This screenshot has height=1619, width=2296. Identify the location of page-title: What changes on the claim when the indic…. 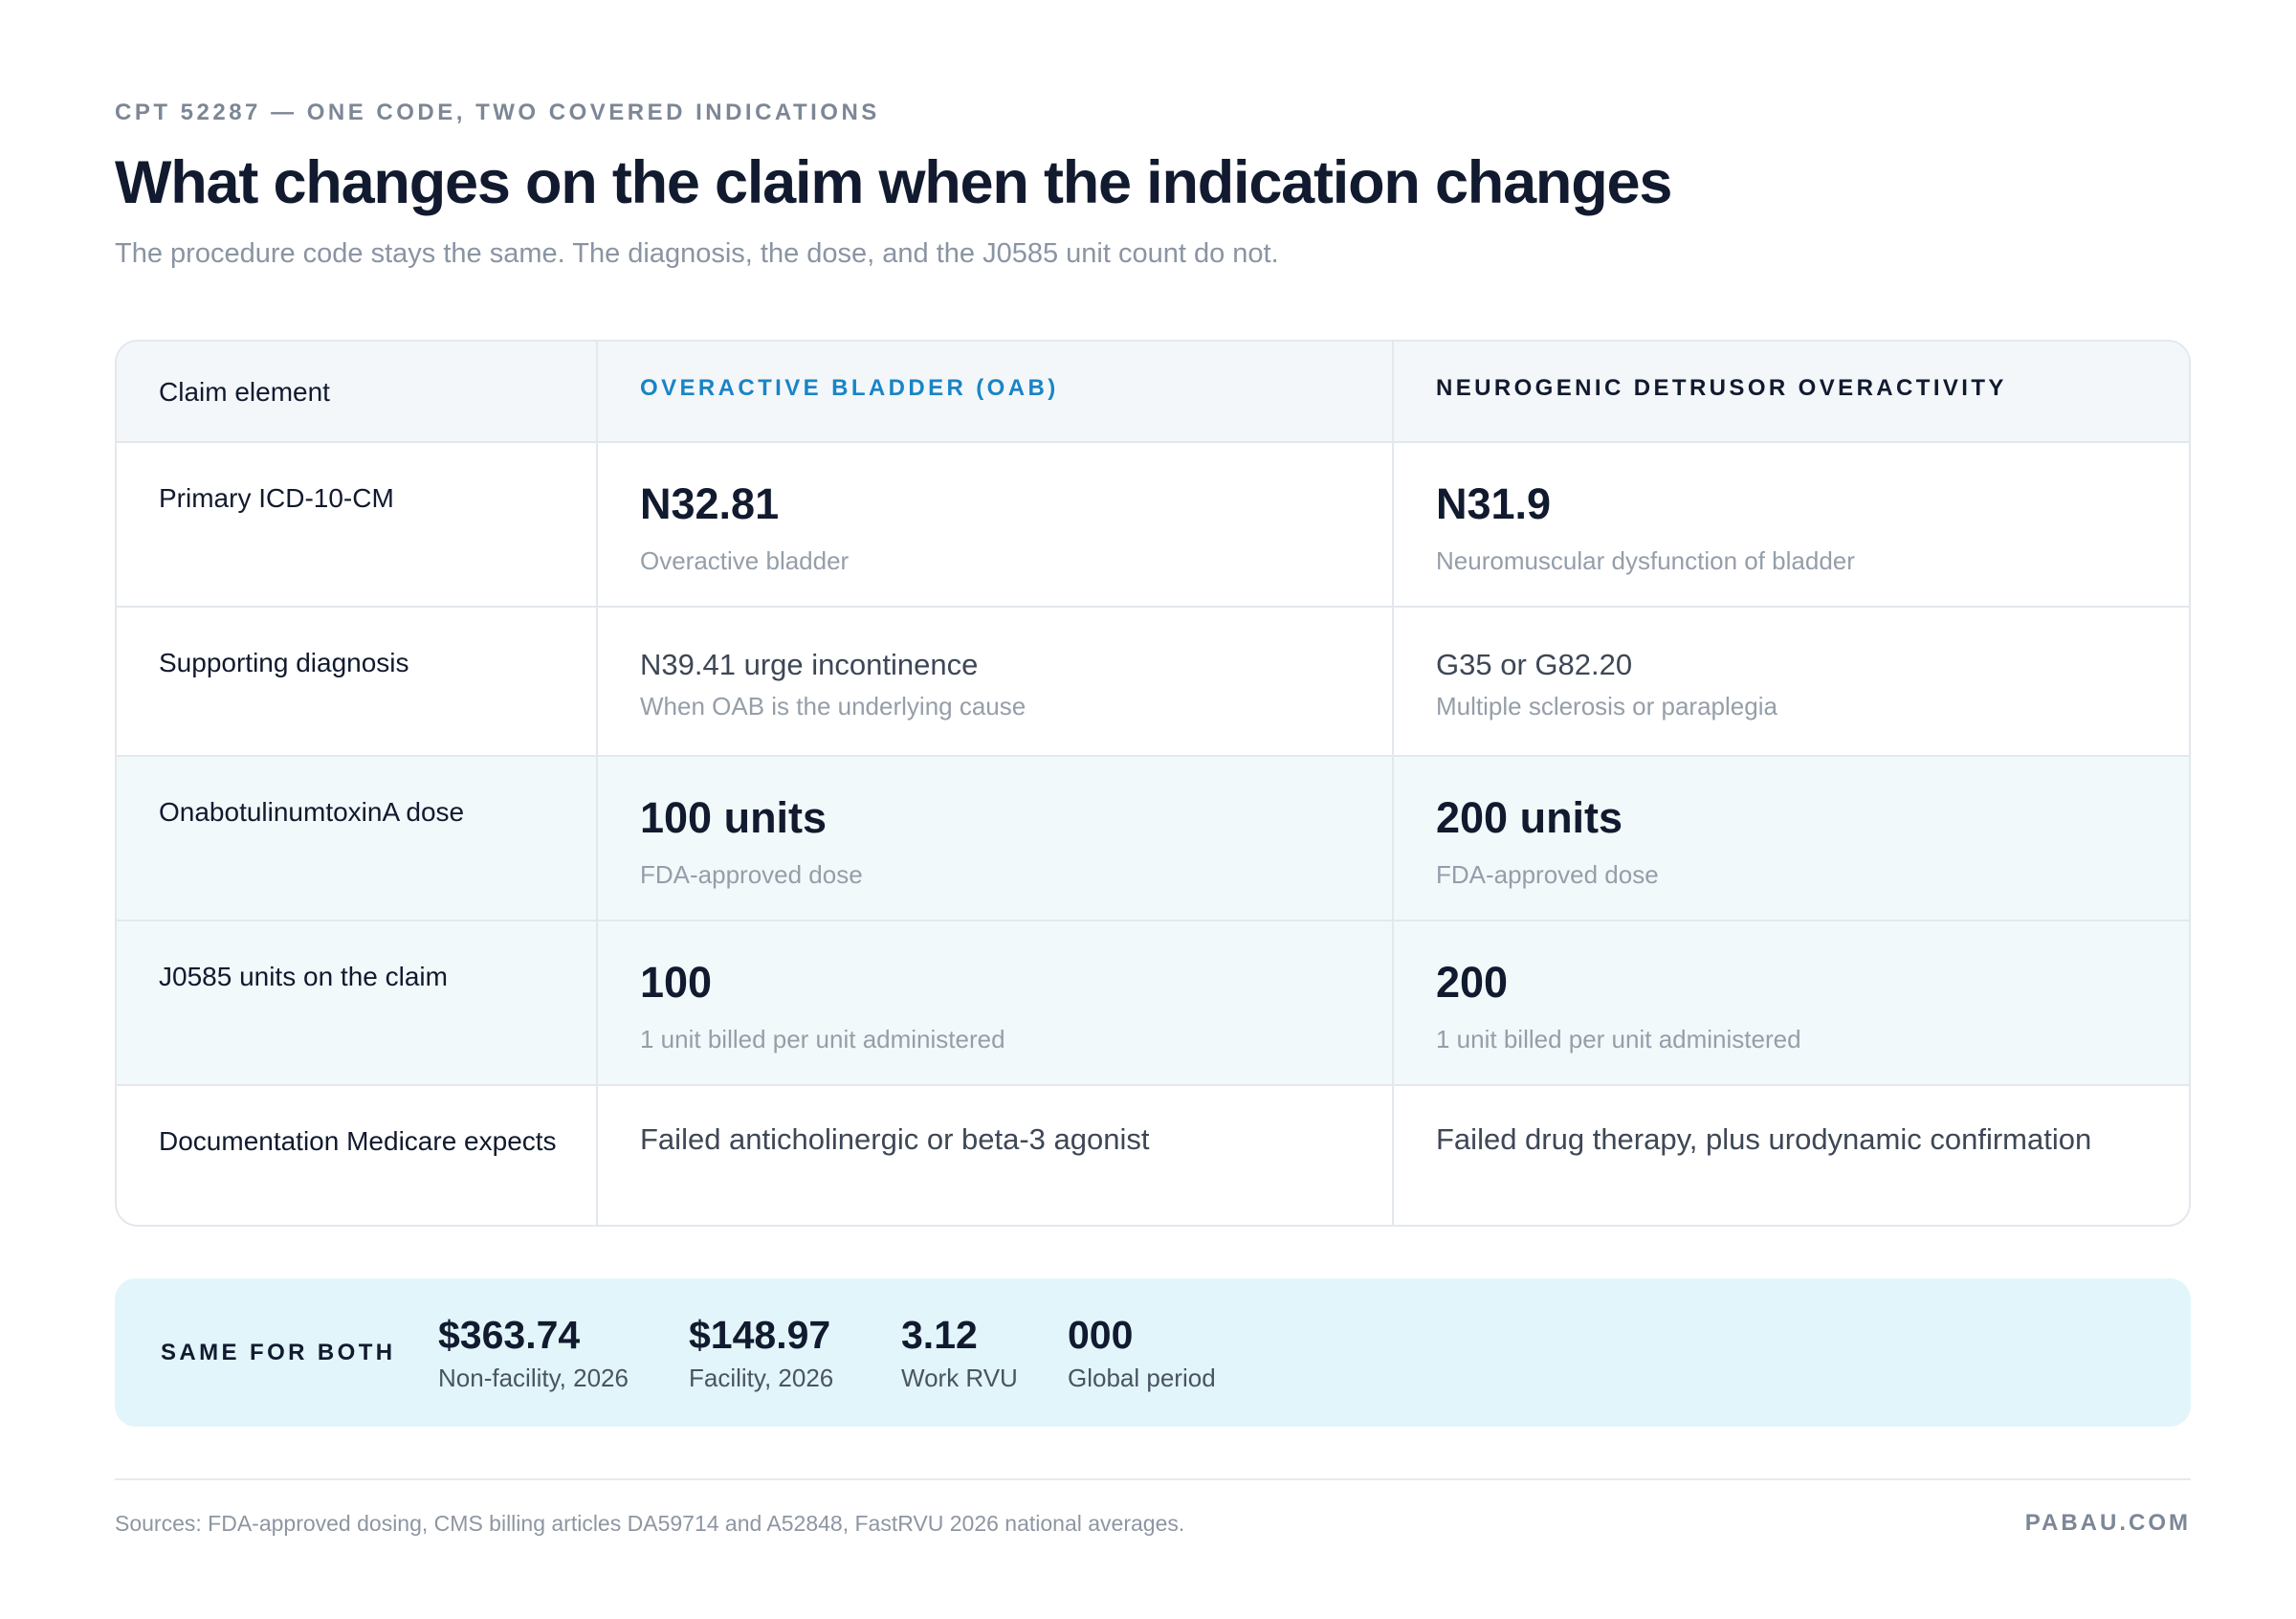
(893, 182).